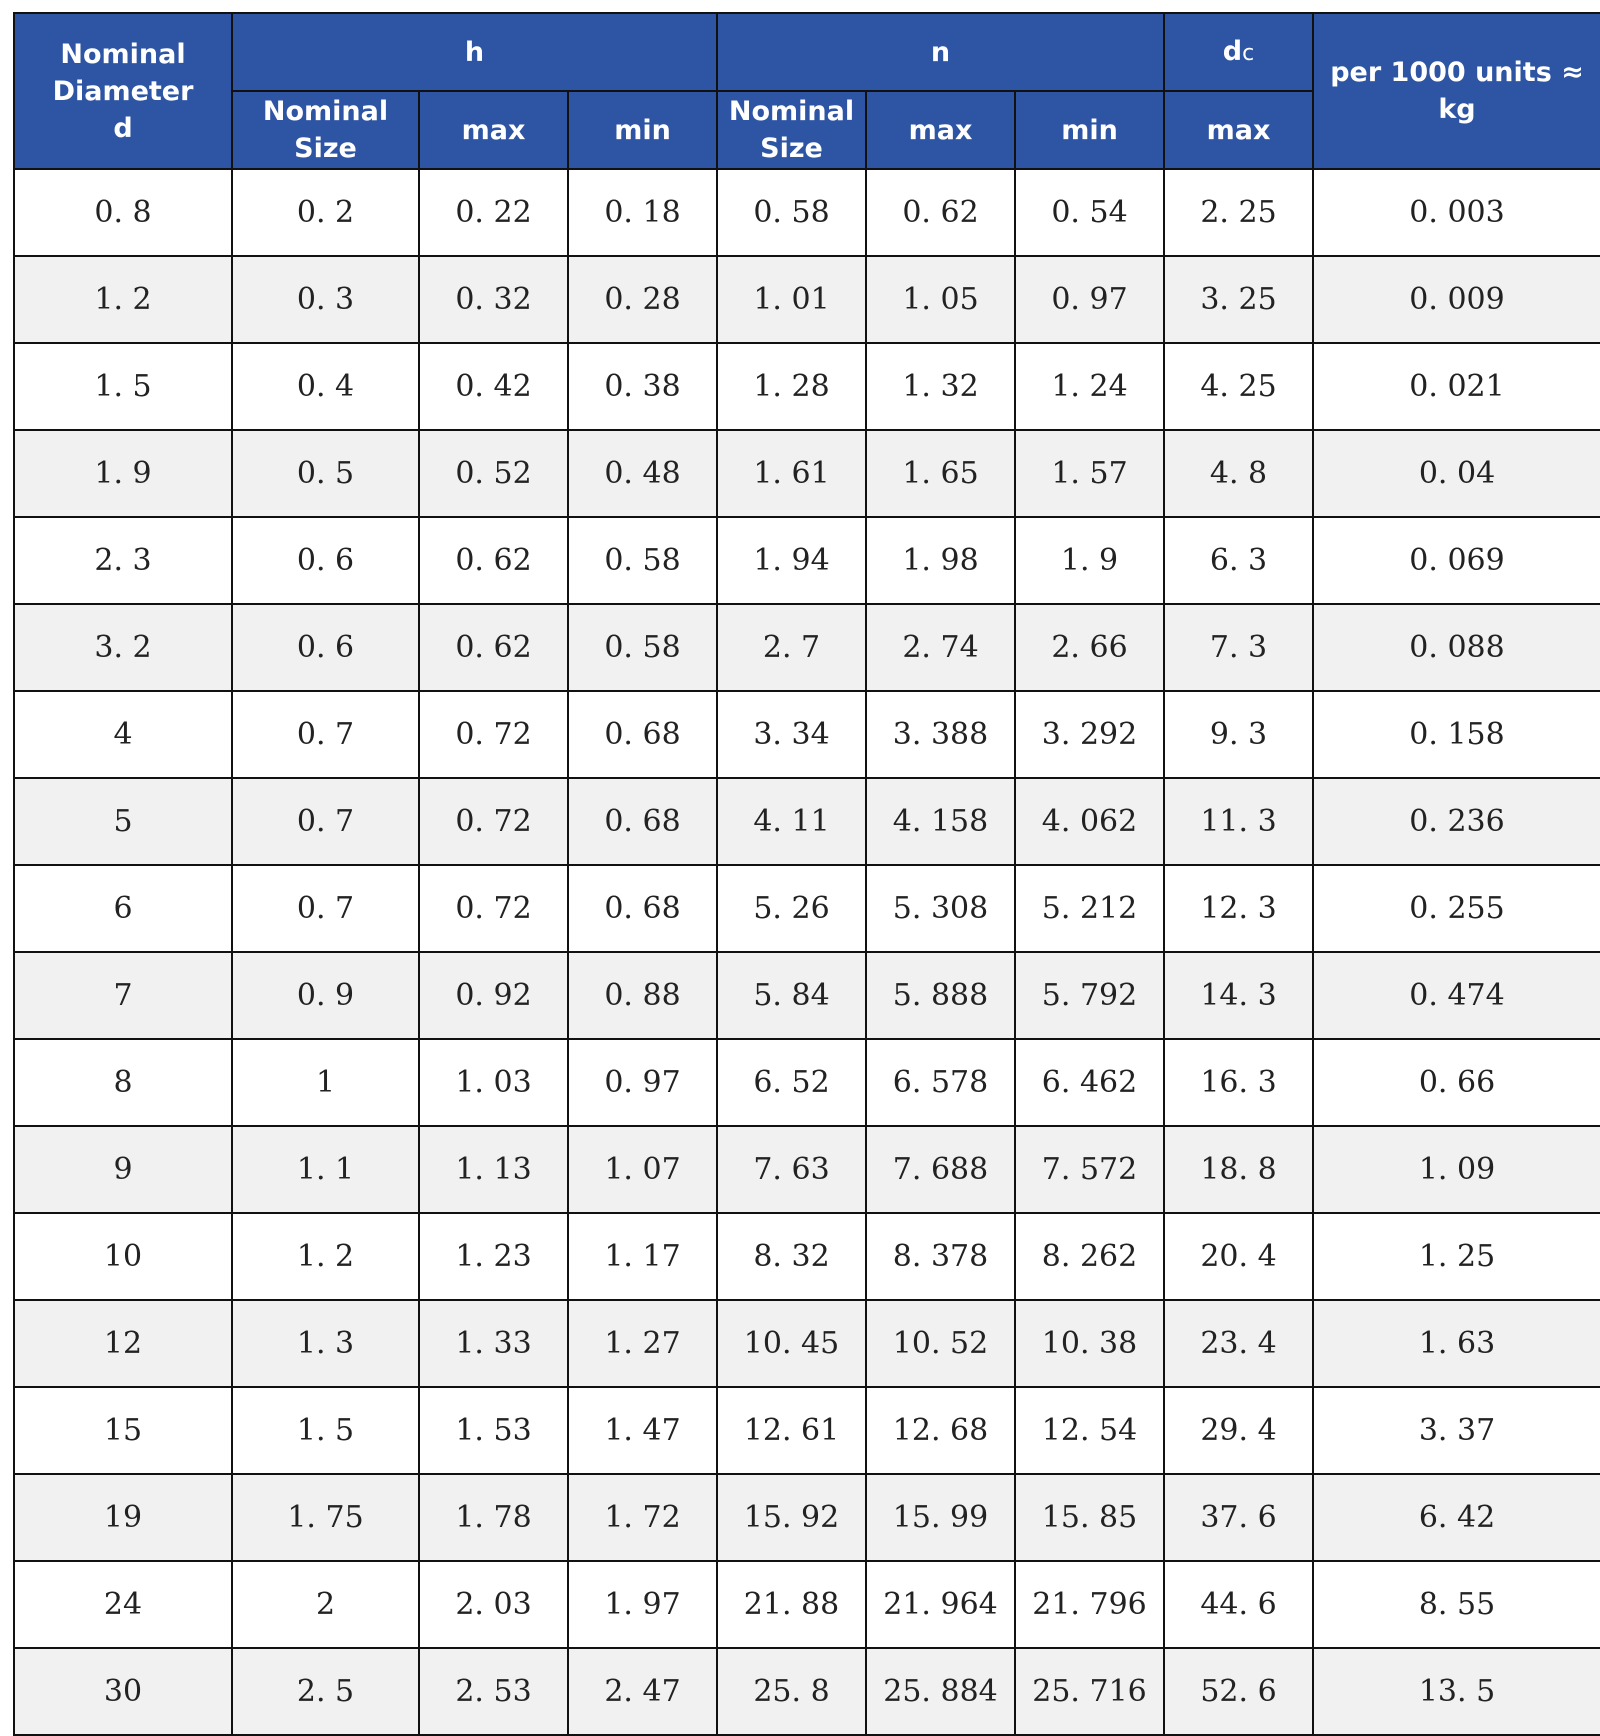 The image size is (1600, 1736). I want to click on header-text: Nominal, so click(325, 111).